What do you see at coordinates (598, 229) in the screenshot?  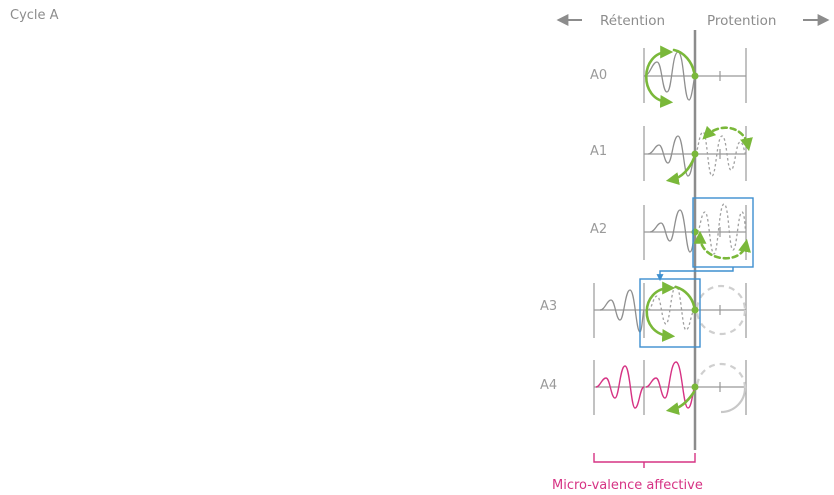 I see `row-label-a2: A2` at bounding box center [598, 229].